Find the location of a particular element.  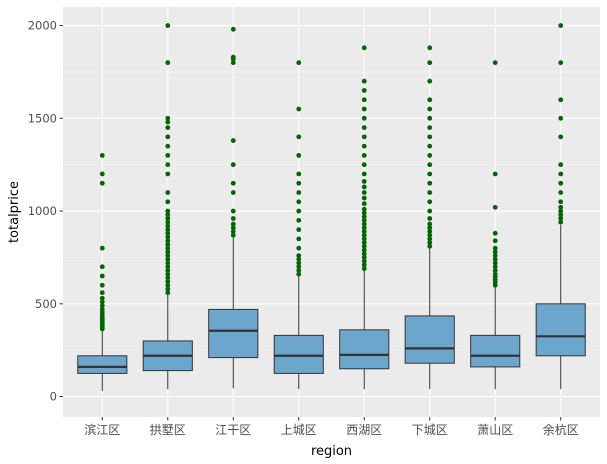

x-tick-label: 拱墅区 is located at coordinates (168, 430).